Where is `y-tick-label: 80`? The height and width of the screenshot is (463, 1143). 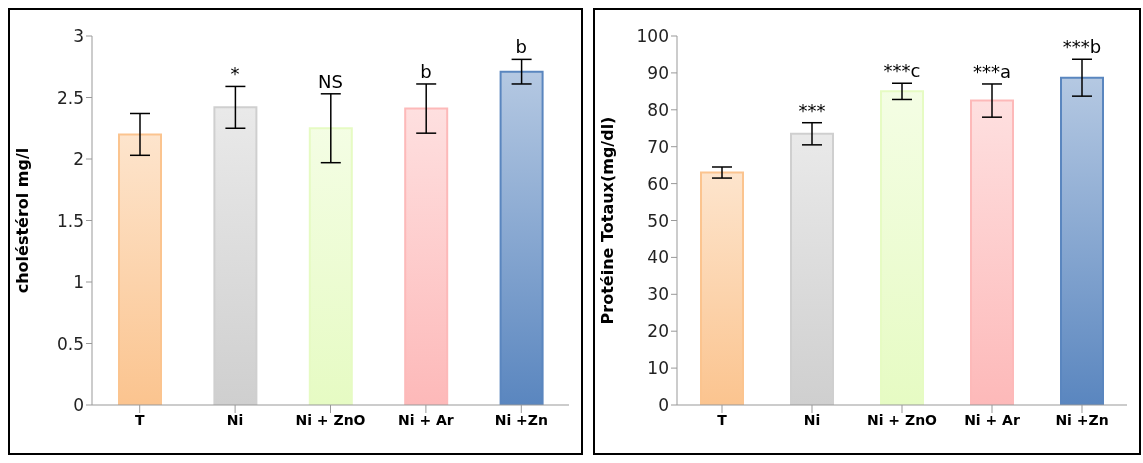
y-tick-label: 80 is located at coordinates (658, 109).